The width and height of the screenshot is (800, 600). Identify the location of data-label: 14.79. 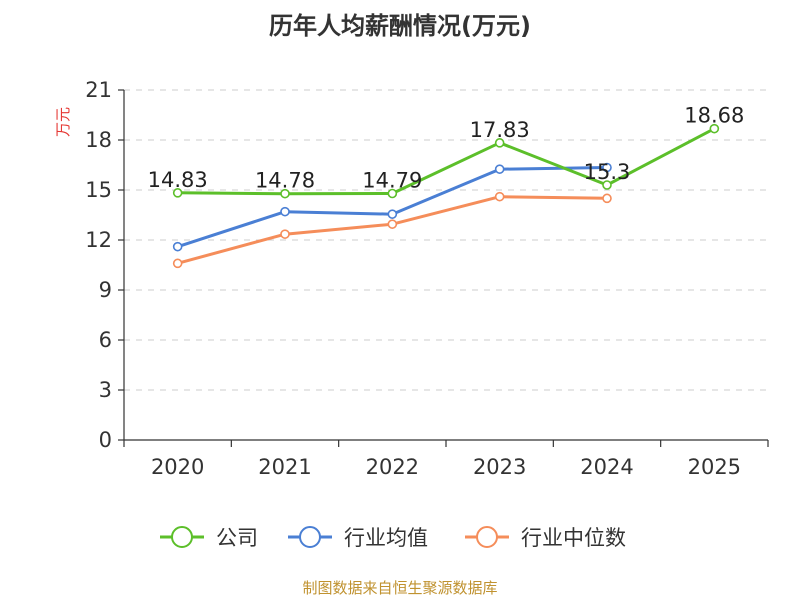
(392, 181).